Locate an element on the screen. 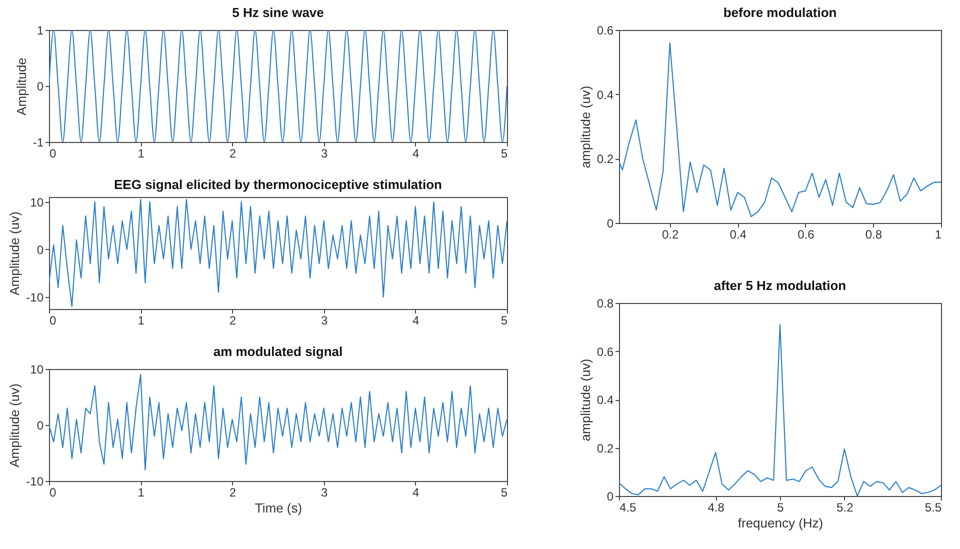 Image resolution: width=960 pixels, height=549 pixels. y-axis-title: Amplitude is located at coordinates (21, 87).